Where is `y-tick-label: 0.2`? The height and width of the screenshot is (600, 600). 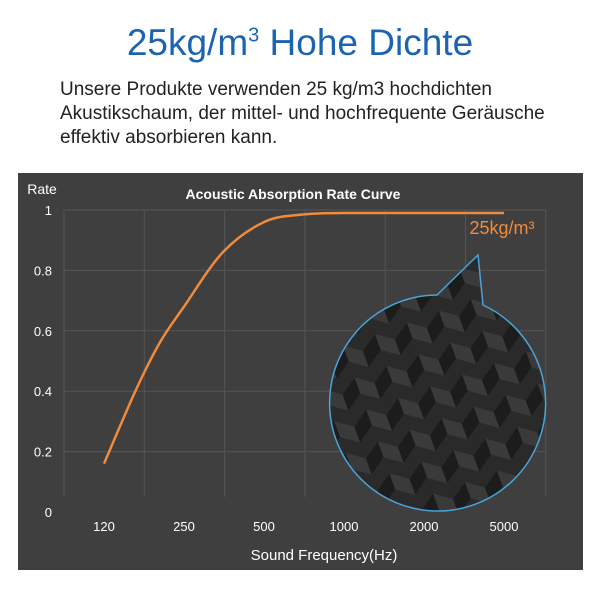 y-tick-label: 0.2 is located at coordinates (43, 452).